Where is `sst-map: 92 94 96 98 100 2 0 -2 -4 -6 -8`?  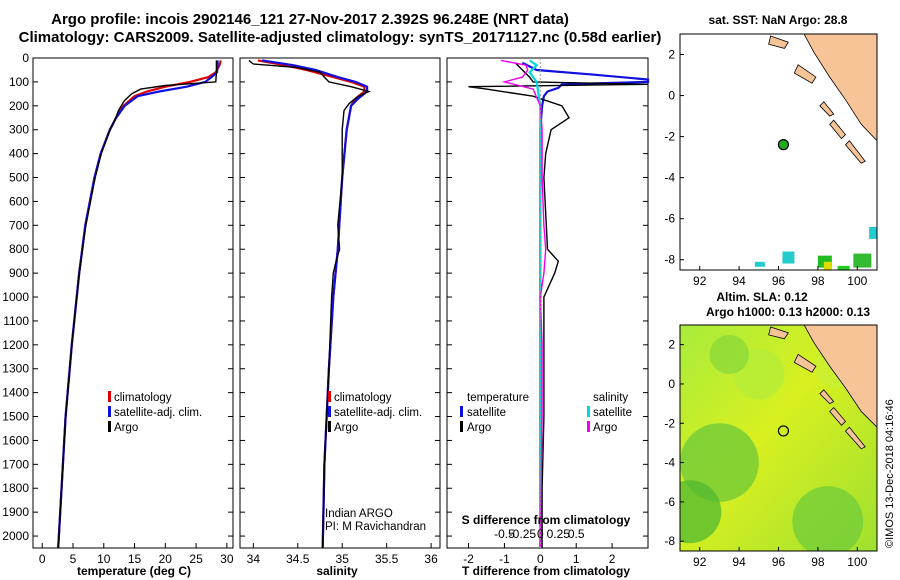 sst-map: 92 94 96 98 100 2 0 -2 -4 -6 -8 is located at coordinates (771, 160).